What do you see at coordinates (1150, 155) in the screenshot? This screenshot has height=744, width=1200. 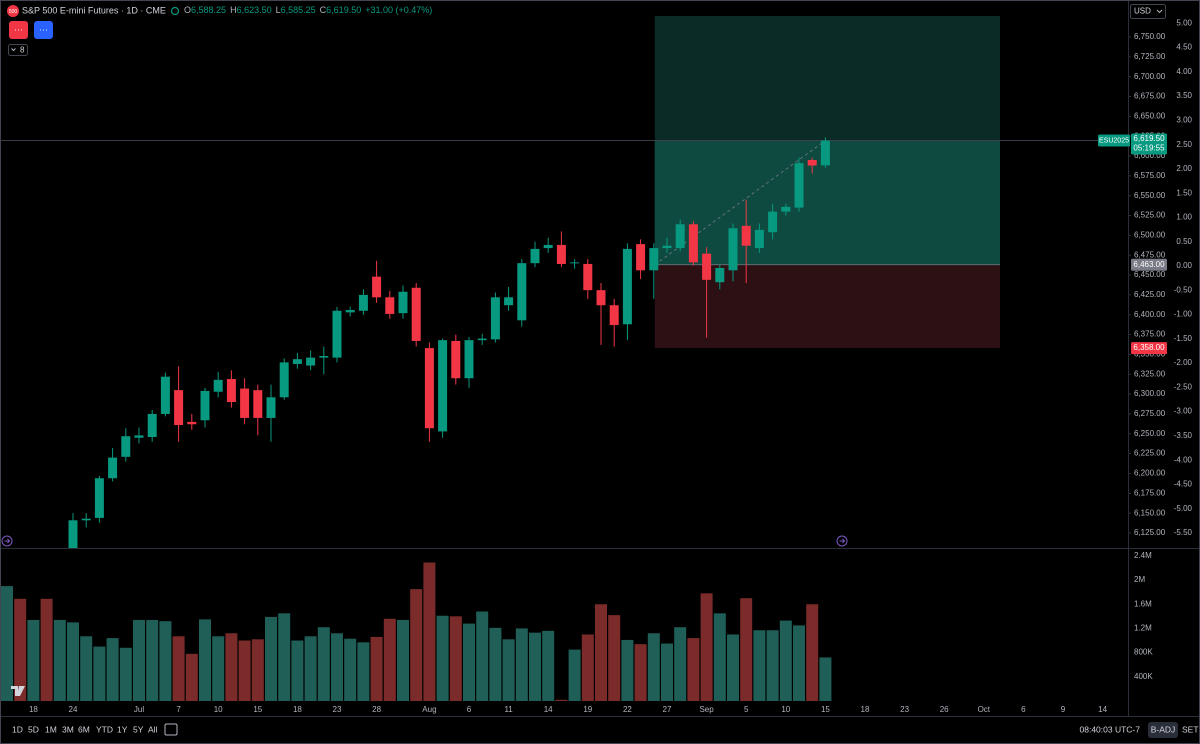 I see `y-tick-label: 6,600.00` at bounding box center [1150, 155].